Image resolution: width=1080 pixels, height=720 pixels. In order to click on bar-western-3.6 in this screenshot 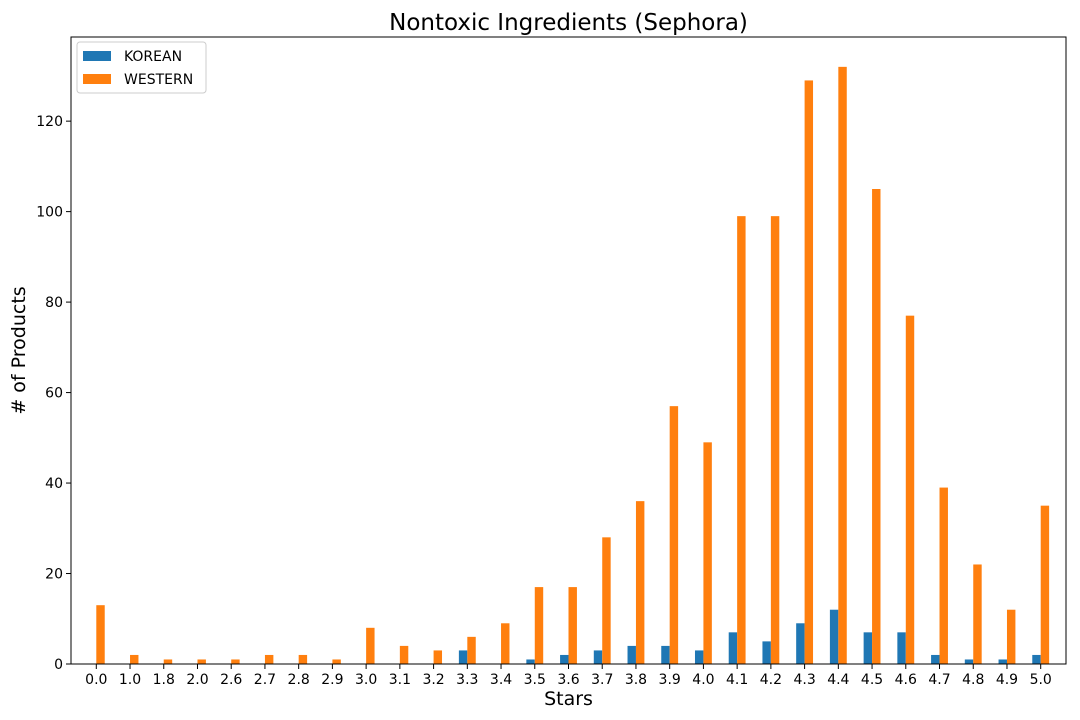, I will do `click(572, 625)`.